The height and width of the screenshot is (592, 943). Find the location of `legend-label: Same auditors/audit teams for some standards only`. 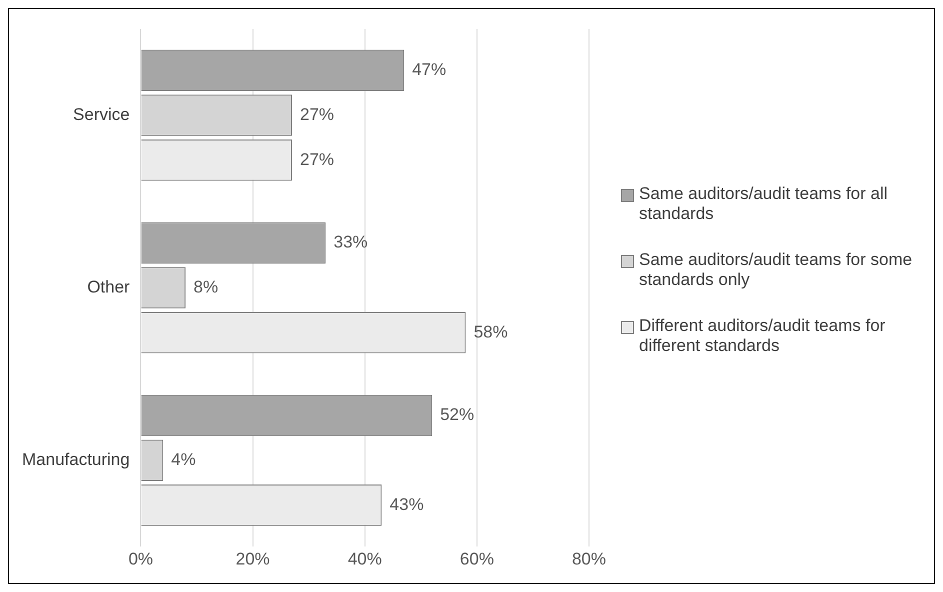

legend-label: Same auditors/audit teams for some standards only is located at coordinates (776, 270).